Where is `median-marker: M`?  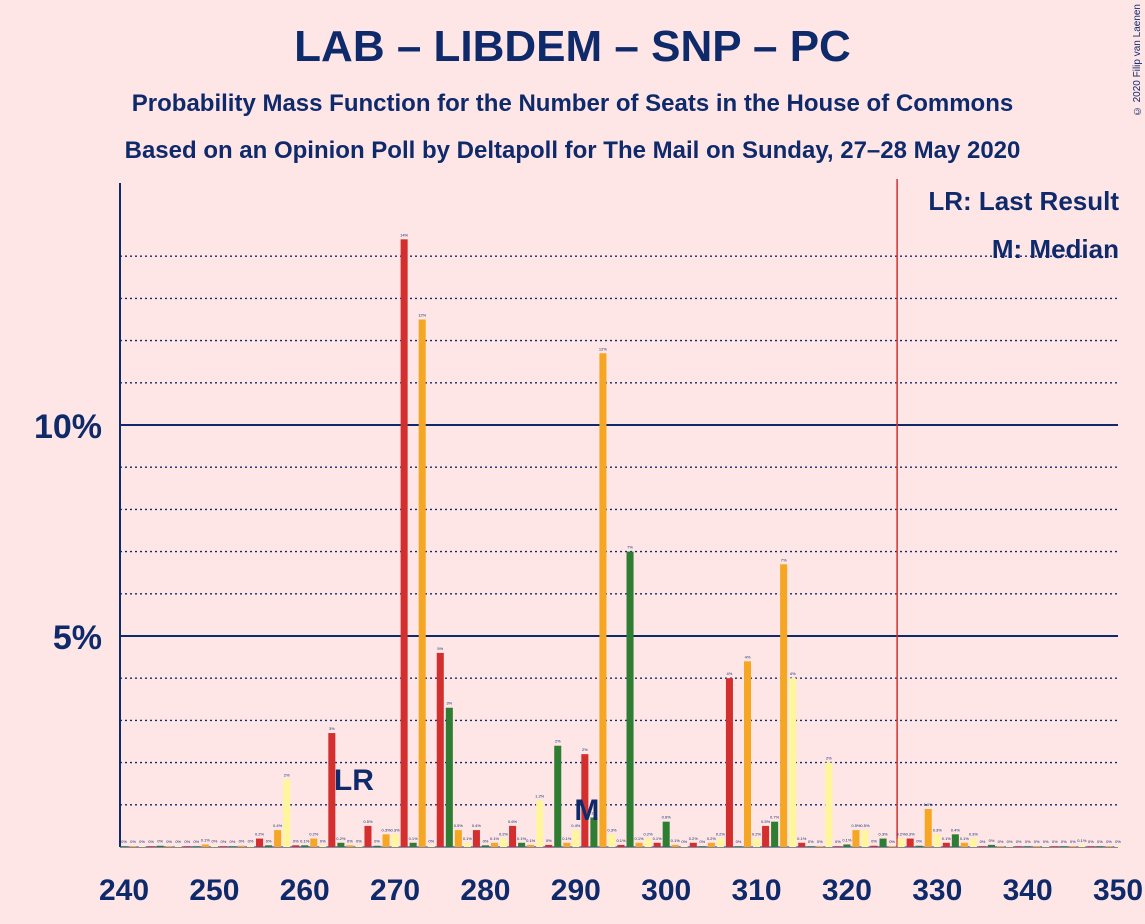 median-marker: M is located at coordinates (586, 810).